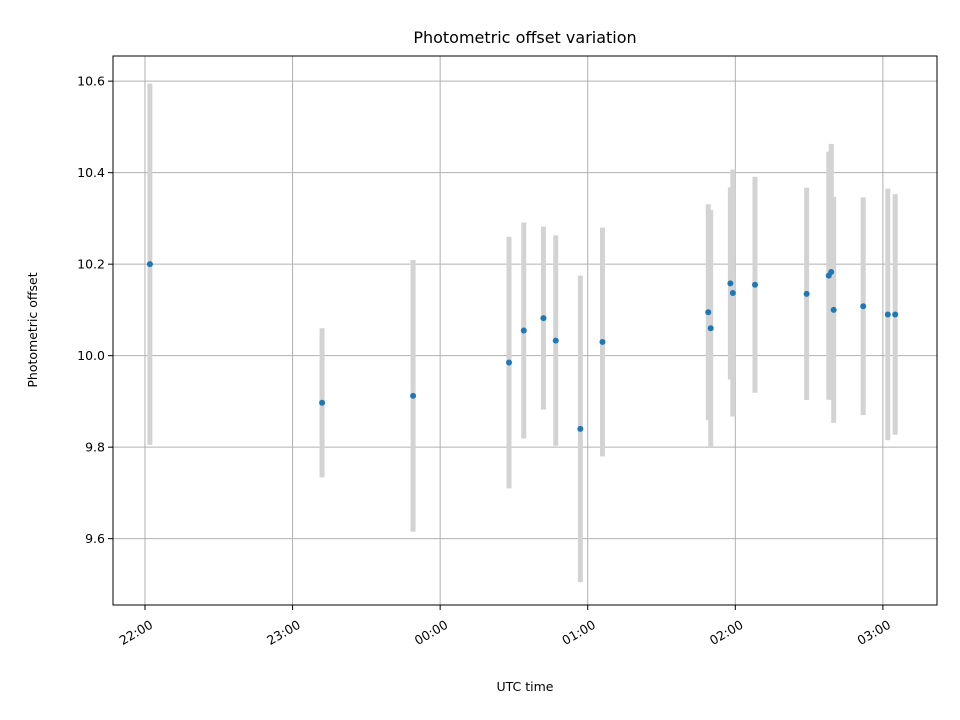  What do you see at coordinates (524, 37) in the screenshot?
I see `chart-title: Photometric offset variation` at bounding box center [524, 37].